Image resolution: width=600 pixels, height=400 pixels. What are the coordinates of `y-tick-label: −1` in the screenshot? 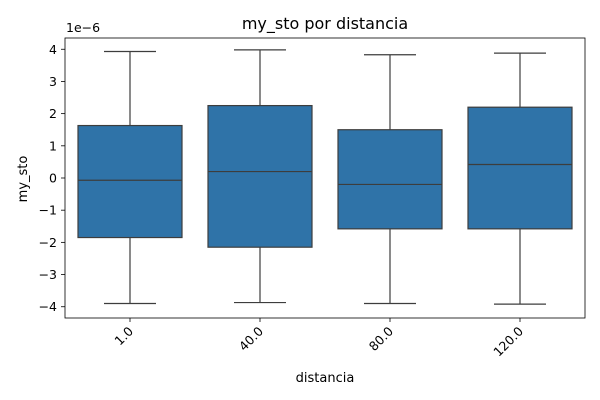 It's located at (48, 210).